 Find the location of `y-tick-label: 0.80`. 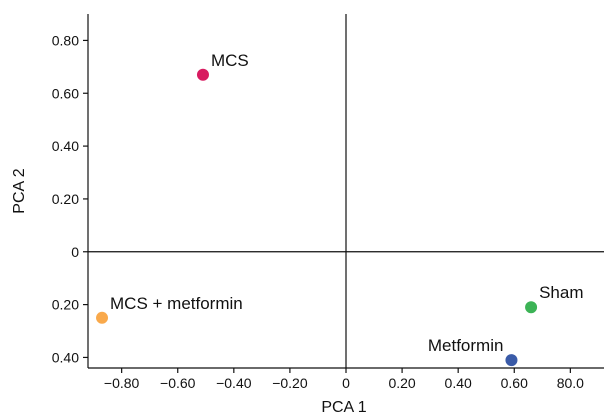

y-tick-label: 0.80 is located at coordinates (65, 40).